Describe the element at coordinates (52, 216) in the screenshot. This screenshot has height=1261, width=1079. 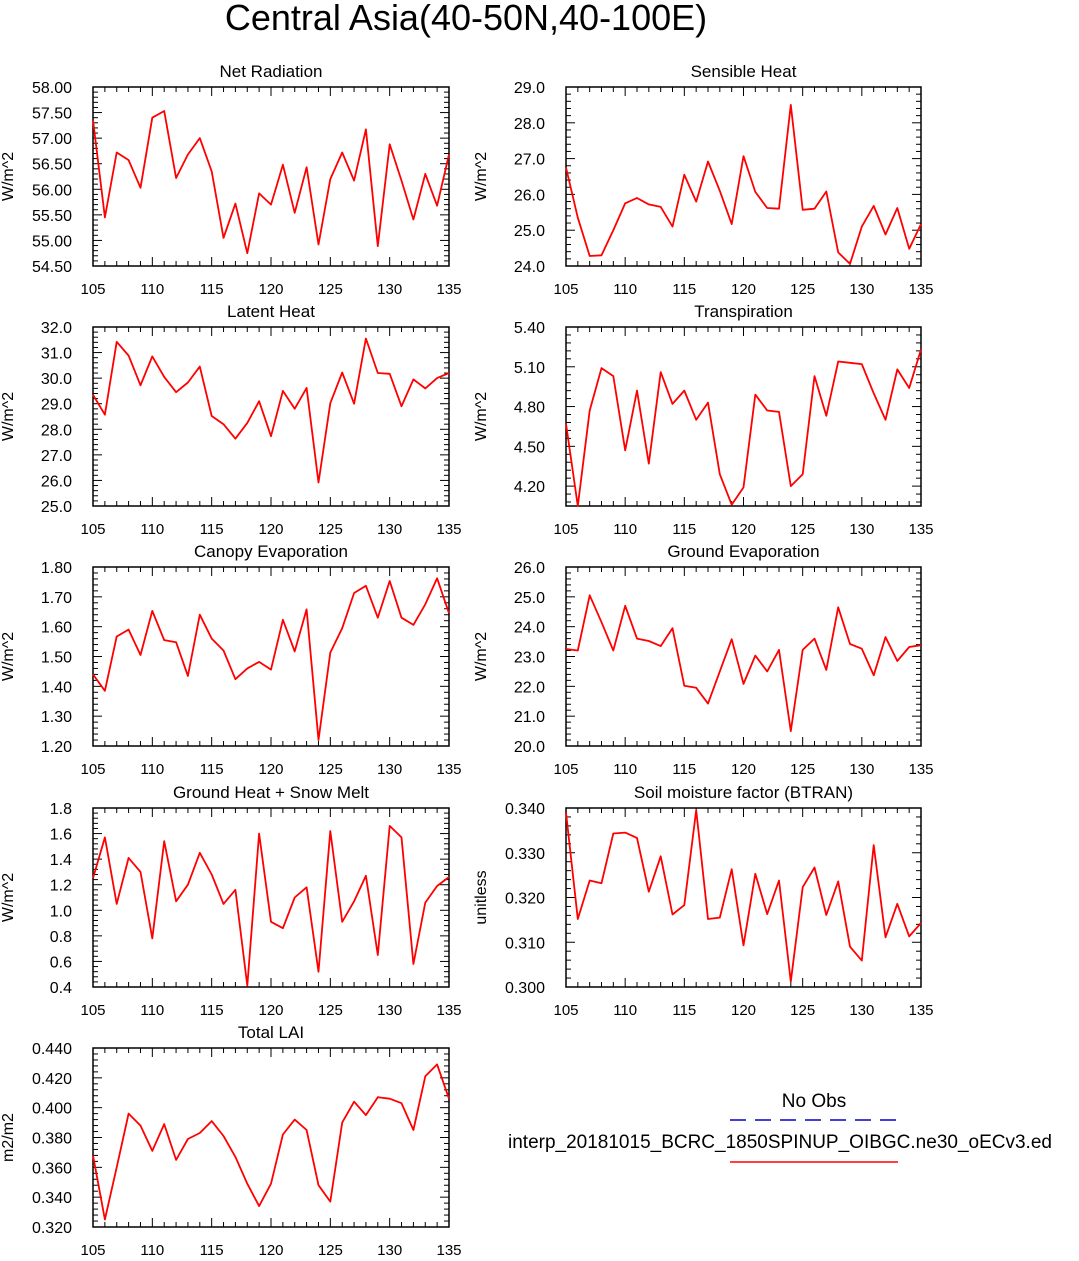
I see `y-tick-label: 55.50` at that location.